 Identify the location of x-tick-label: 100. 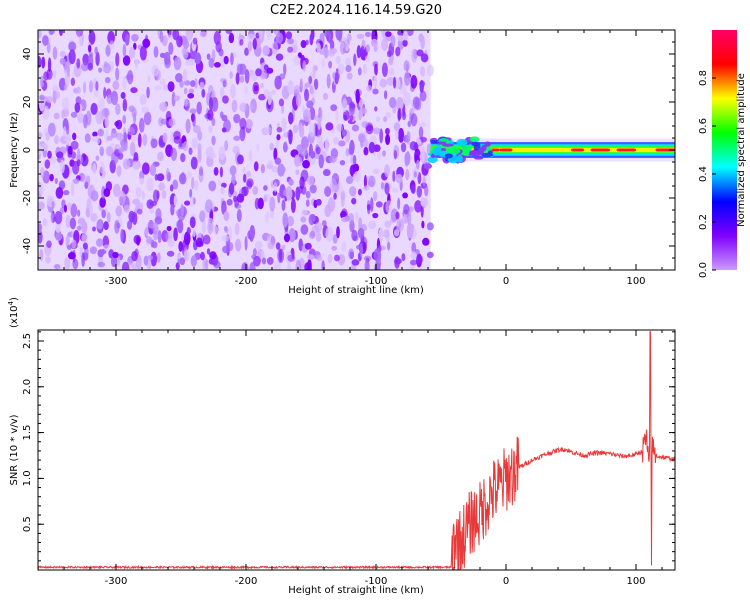
(635, 581).